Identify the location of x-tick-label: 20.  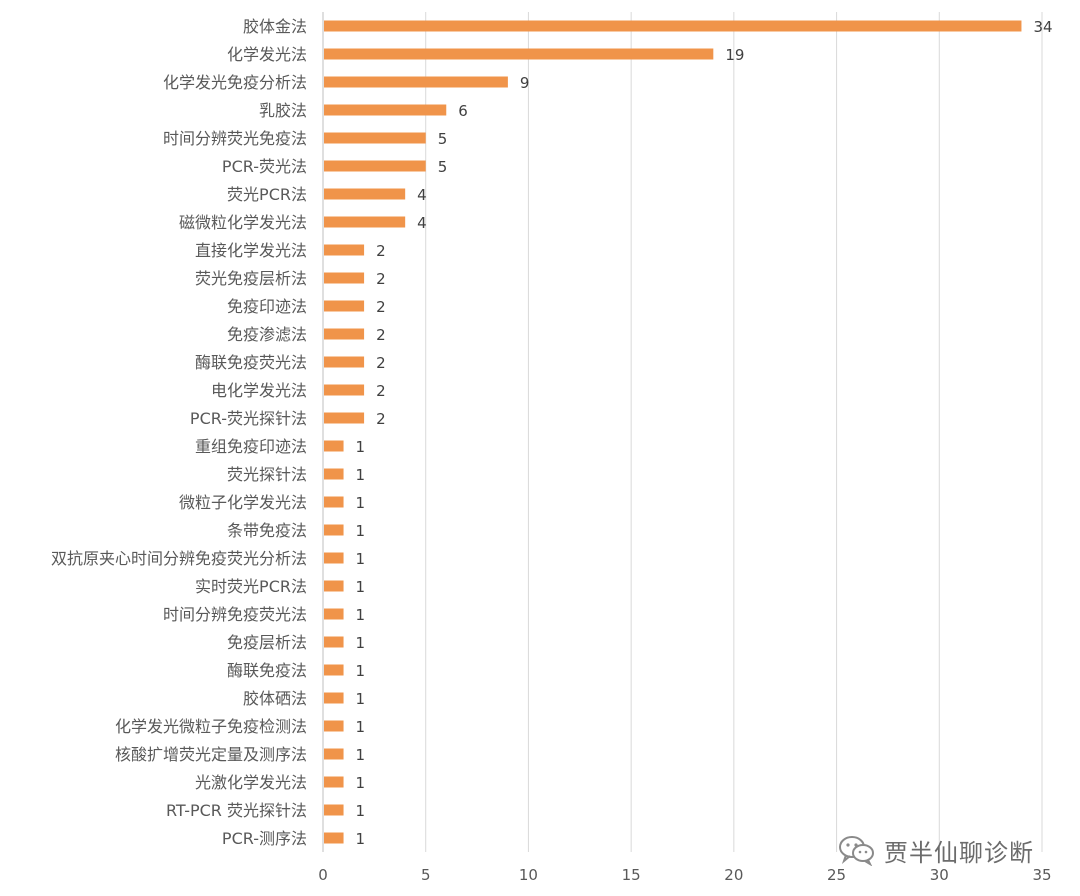
(733, 875).